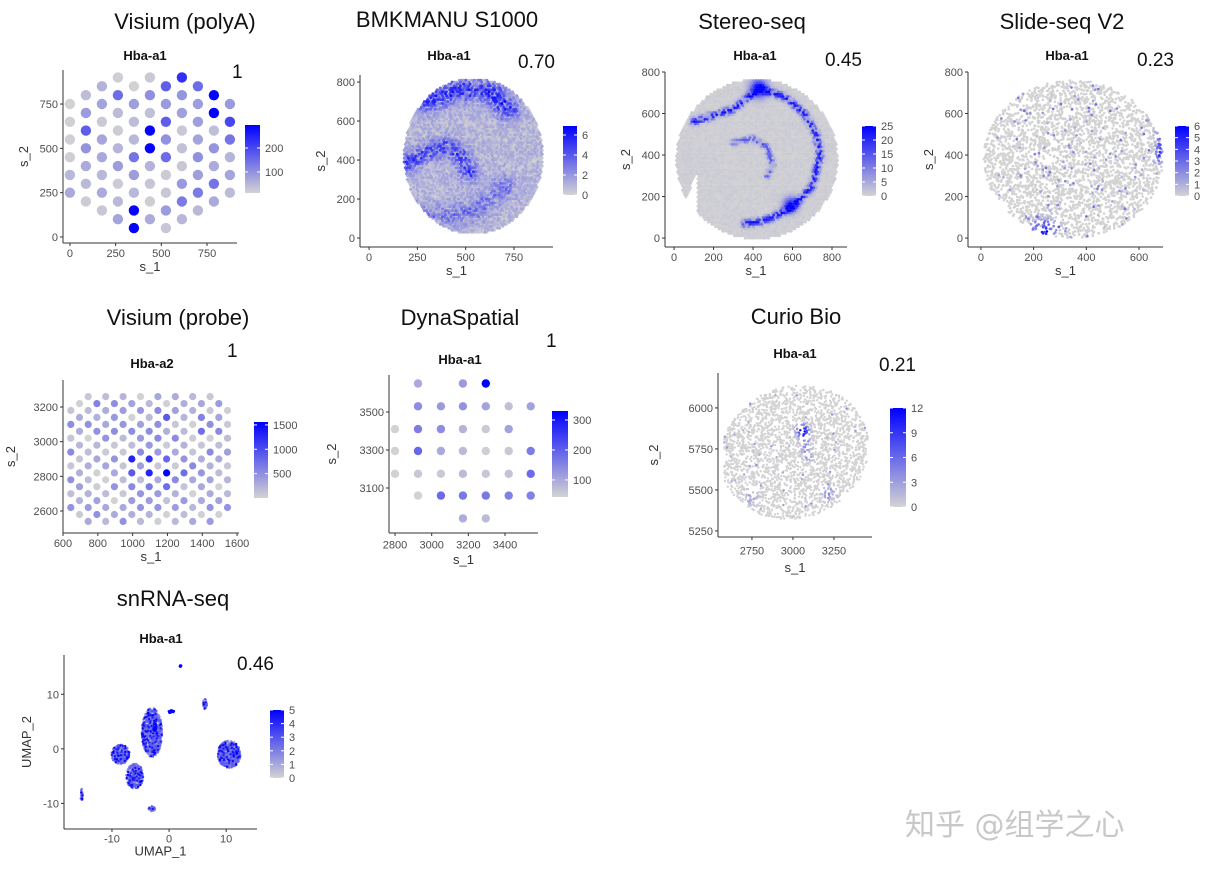 The width and height of the screenshot is (1210, 873). I want to click on y-tick-label: 800, so click(346, 83).